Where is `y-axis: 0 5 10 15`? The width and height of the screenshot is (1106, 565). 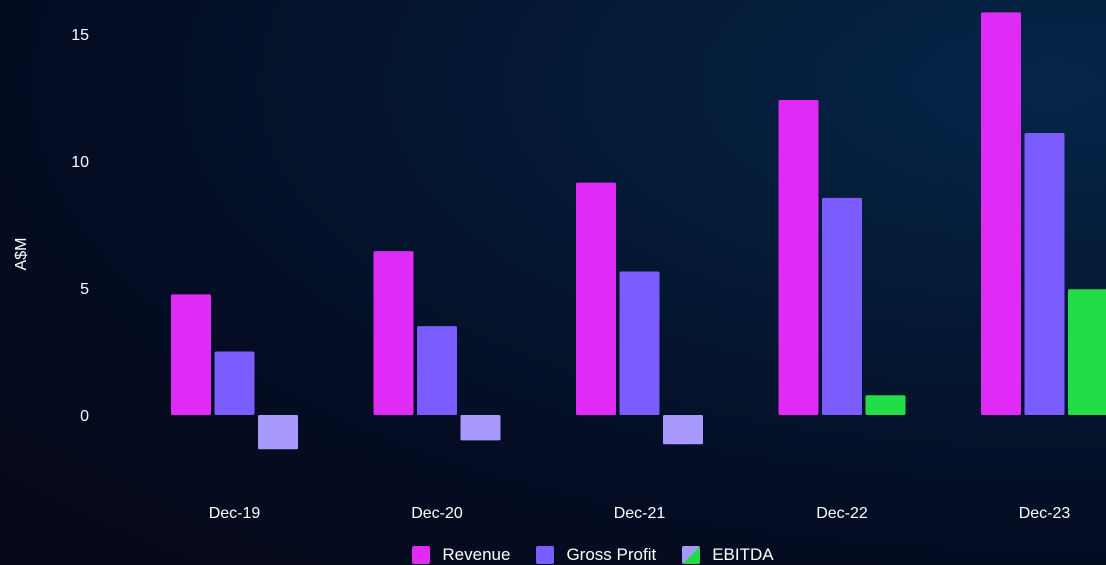
y-axis: 0 5 10 15 is located at coordinates (80, 226).